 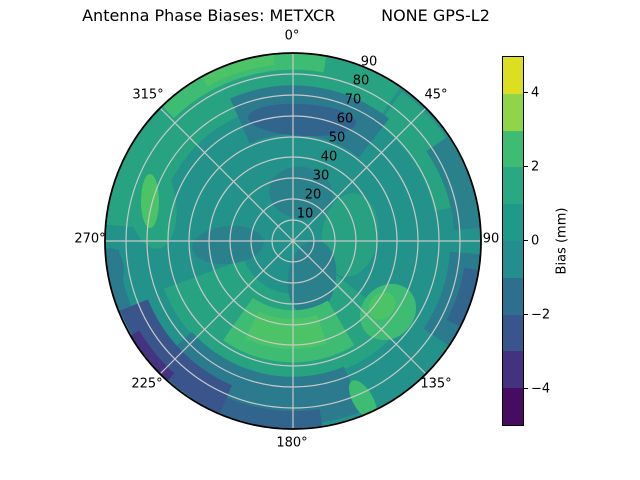 I want to click on theta-label-135: 135°, so click(x=436, y=384).